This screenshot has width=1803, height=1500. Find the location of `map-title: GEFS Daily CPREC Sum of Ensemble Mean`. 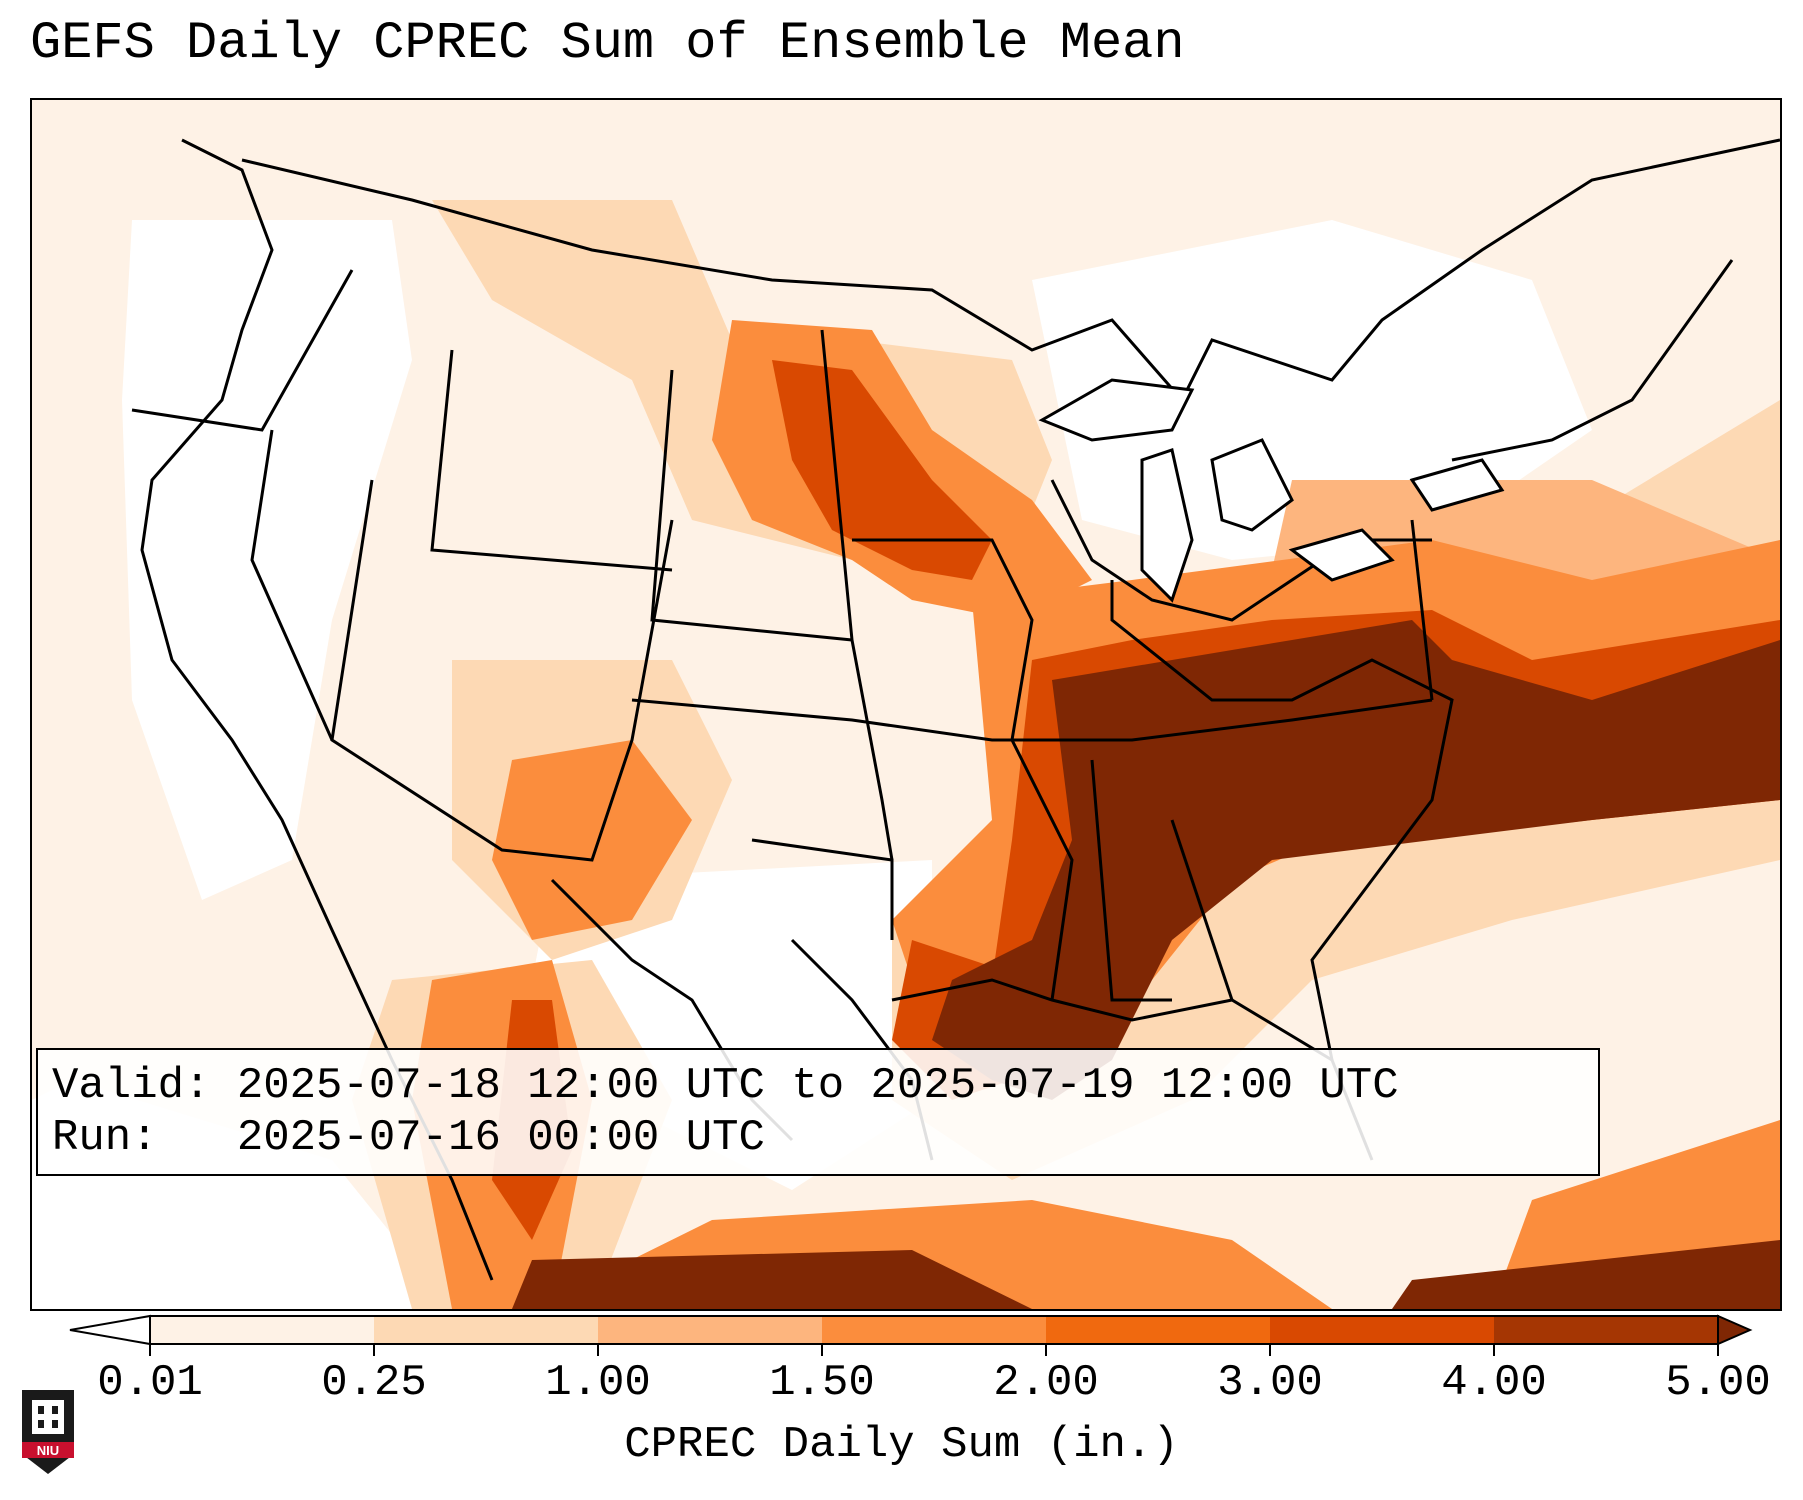

map-title: GEFS Daily CPREC Sum of Ensemble Mean is located at coordinates (607, 43).